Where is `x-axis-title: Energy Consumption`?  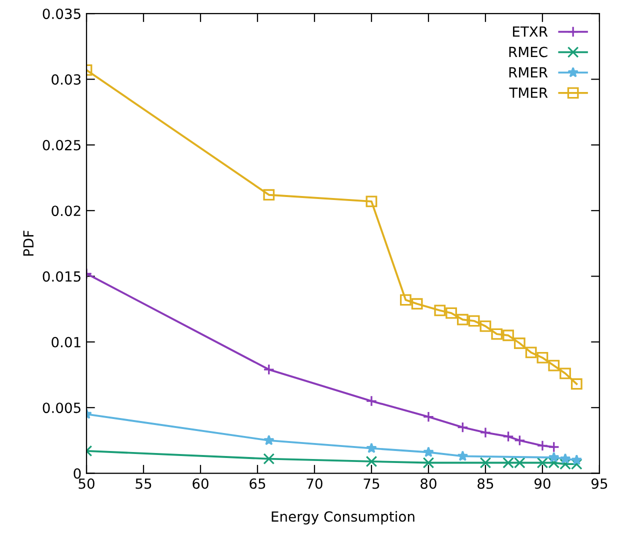
x-axis-title: Energy Consumption is located at coordinates (343, 517).